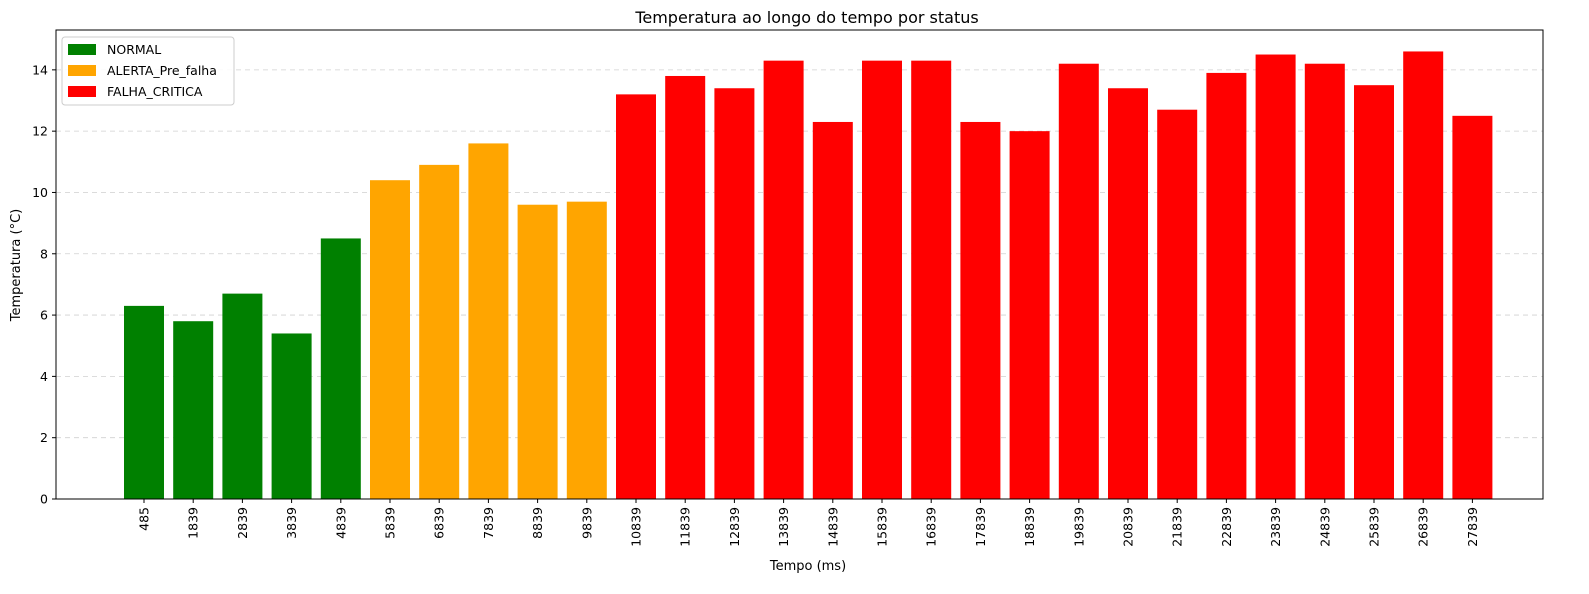 The width and height of the screenshot is (1589, 594). Describe the element at coordinates (16, 265) in the screenshot. I see `y-axis-label: Temperatura (°C)` at that location.